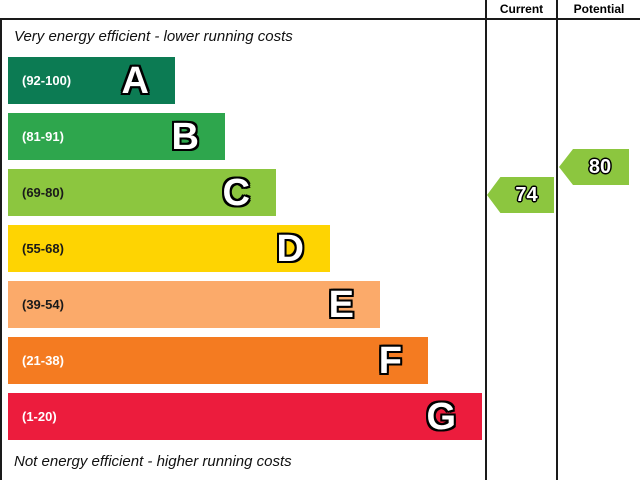 This screenshot has height=480, width=640. I want to click on potential-rating-arrow-icon: 80, so click(594, 167).